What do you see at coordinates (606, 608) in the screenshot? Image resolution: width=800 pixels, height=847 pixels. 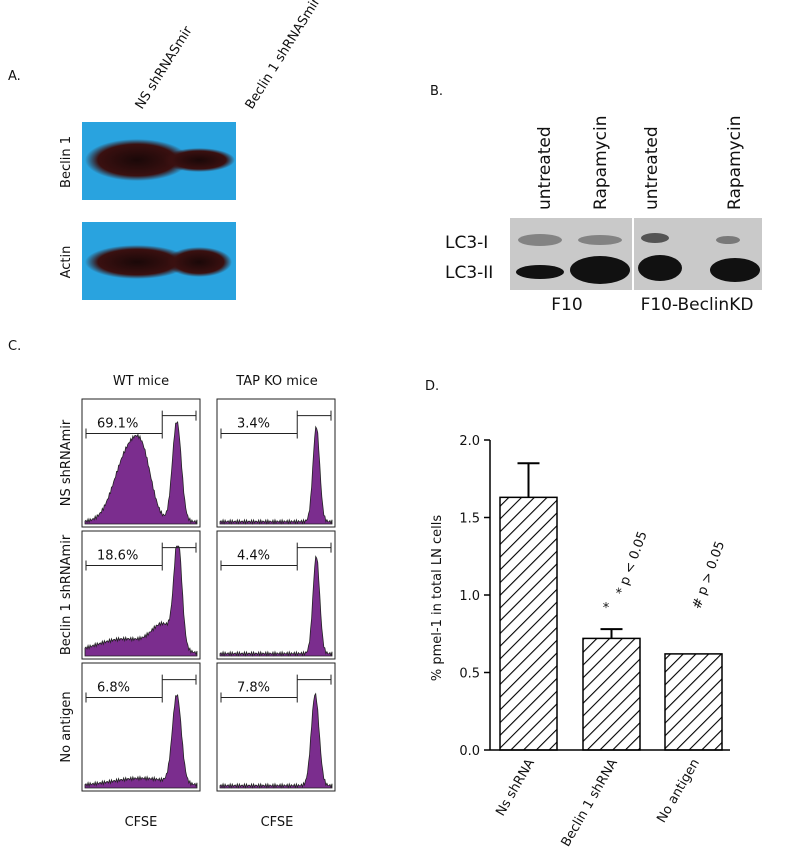 I see `annotation: *` at bounding box center [606, 608].